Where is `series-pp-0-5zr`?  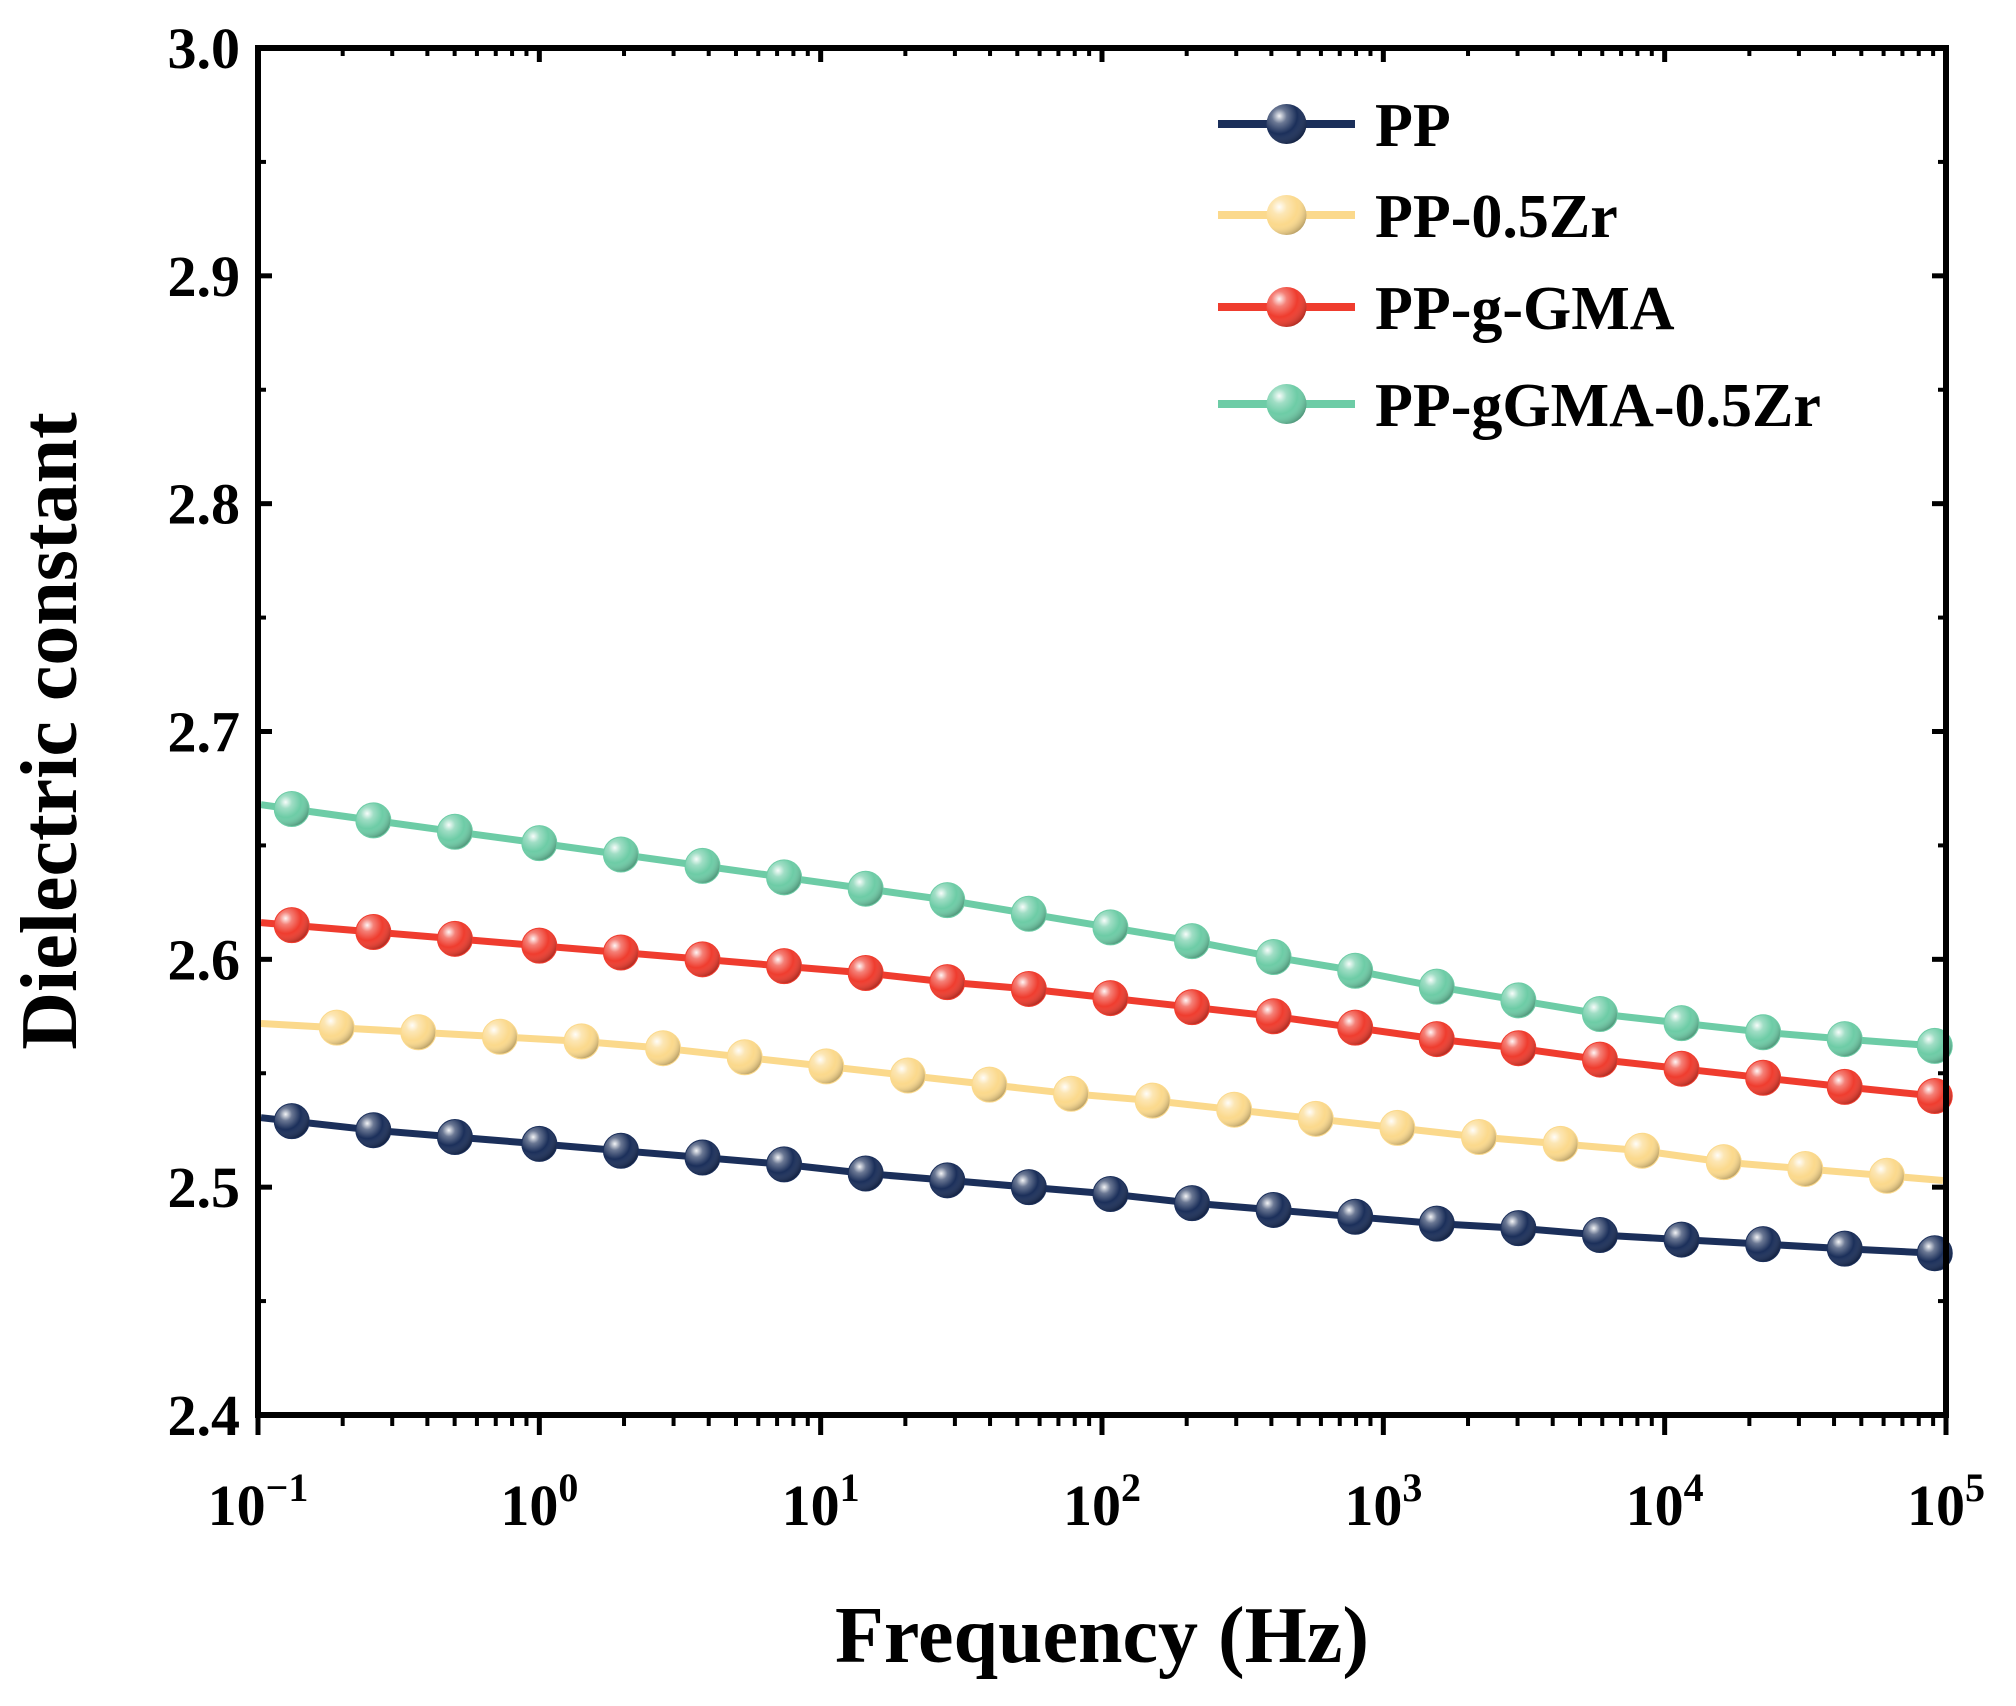
series-pp-0-5zr is located at coordinates (1102, 1101).